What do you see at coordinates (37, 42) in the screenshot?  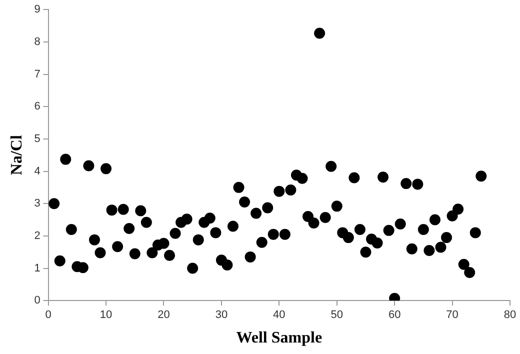 I see `y-tick-label: 8` at bounding box center [37, 42].